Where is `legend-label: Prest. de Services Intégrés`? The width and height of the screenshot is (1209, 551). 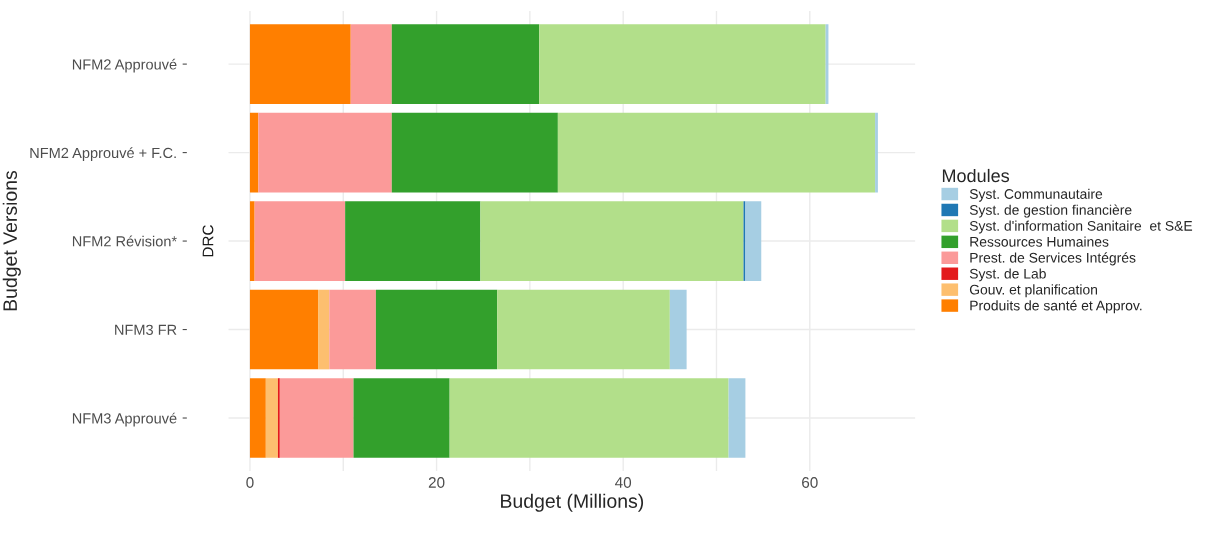
legend-label: Prest. de Services Intégrés is located at coordinates (1053, 259).